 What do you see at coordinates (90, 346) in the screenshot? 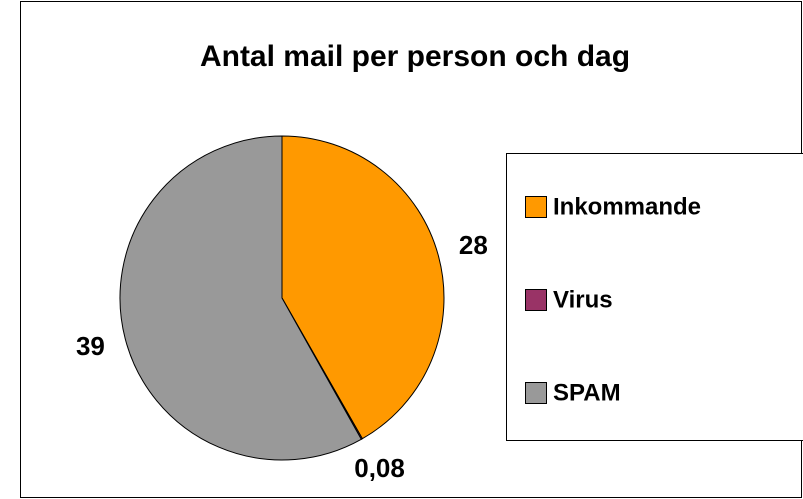
I see `data-label: 39` at bounding box center [90, 346].